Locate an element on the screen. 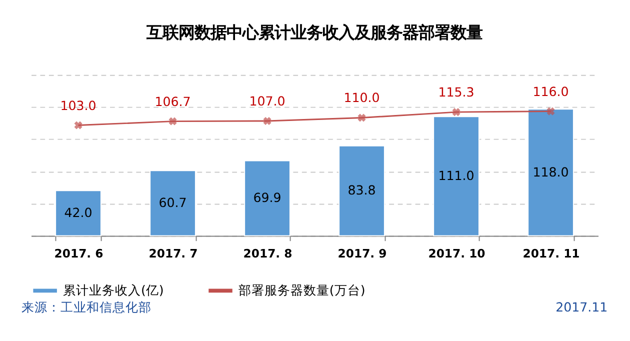 This screenshot has width=630, height=341. chart-title: 互联网数据中心累计业务收入及服务器部署数量 is located at coordinates (314, 32).